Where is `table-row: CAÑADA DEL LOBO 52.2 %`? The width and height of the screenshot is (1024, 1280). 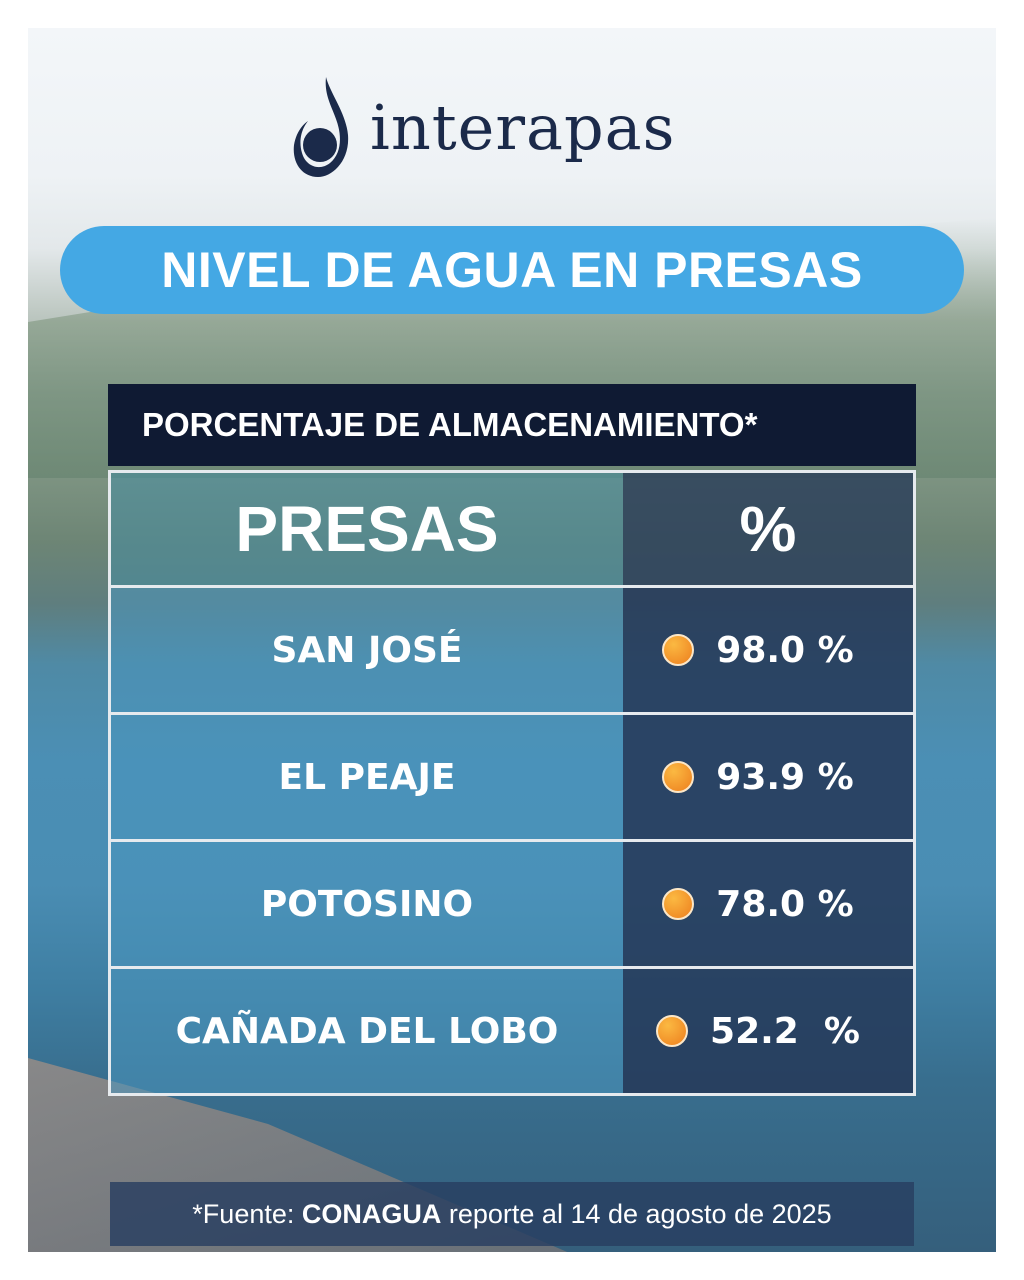 table-row: CAÑADA DEL LOBO 52.2 % is located at coordinates (512, 1029).